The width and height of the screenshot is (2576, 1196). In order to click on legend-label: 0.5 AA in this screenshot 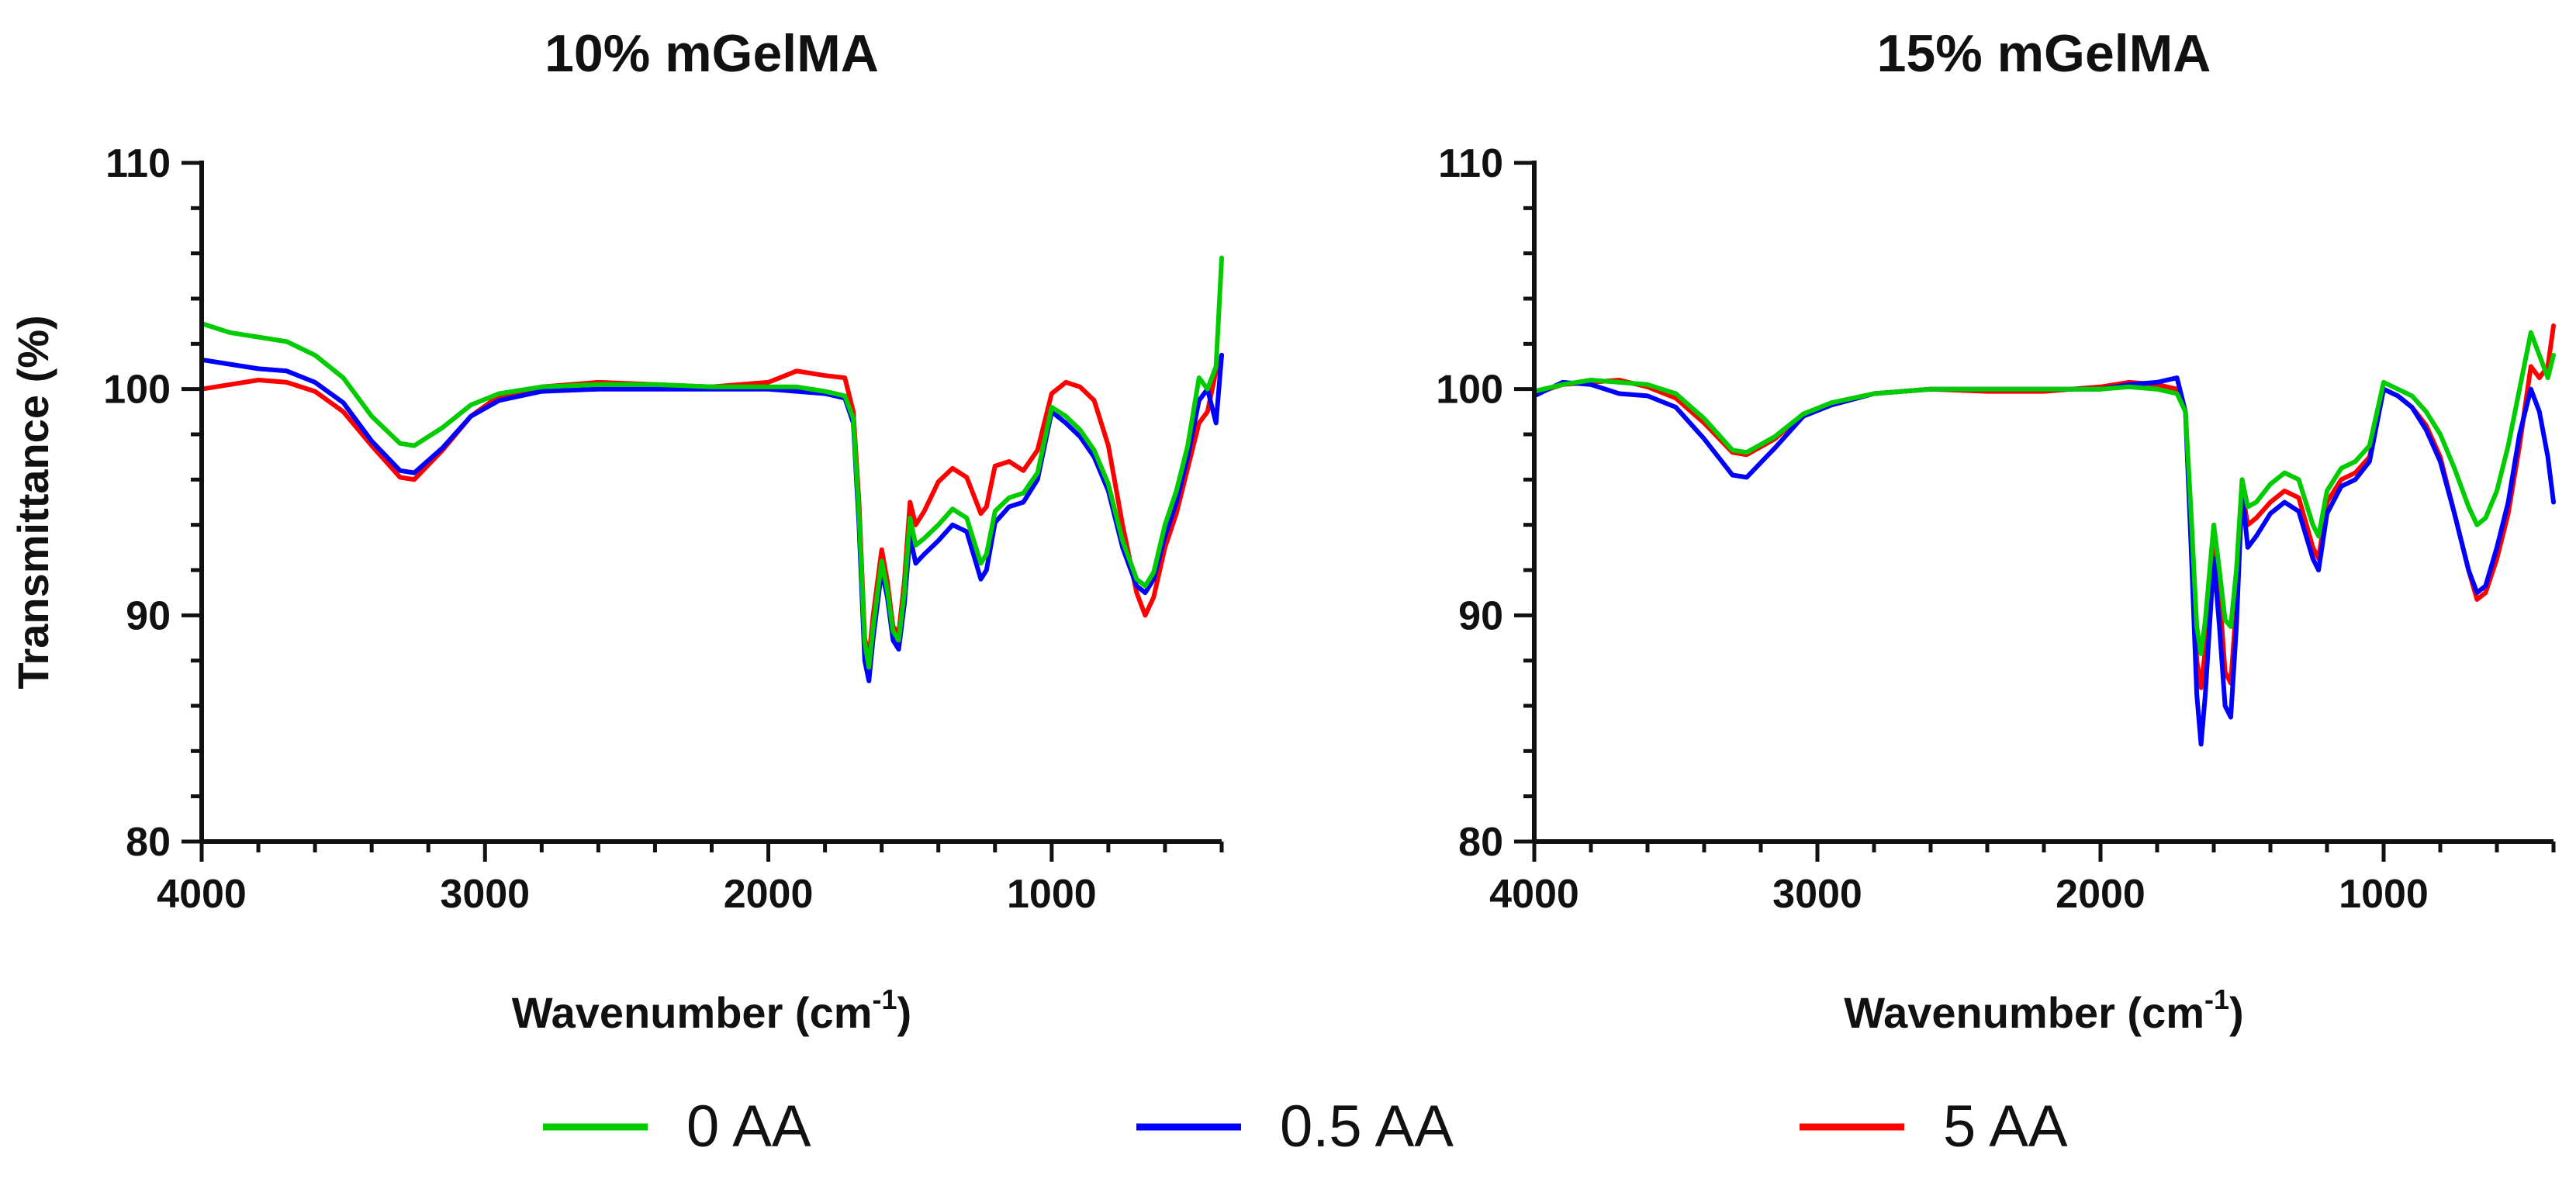, I will do `click(1367, 1127)`.